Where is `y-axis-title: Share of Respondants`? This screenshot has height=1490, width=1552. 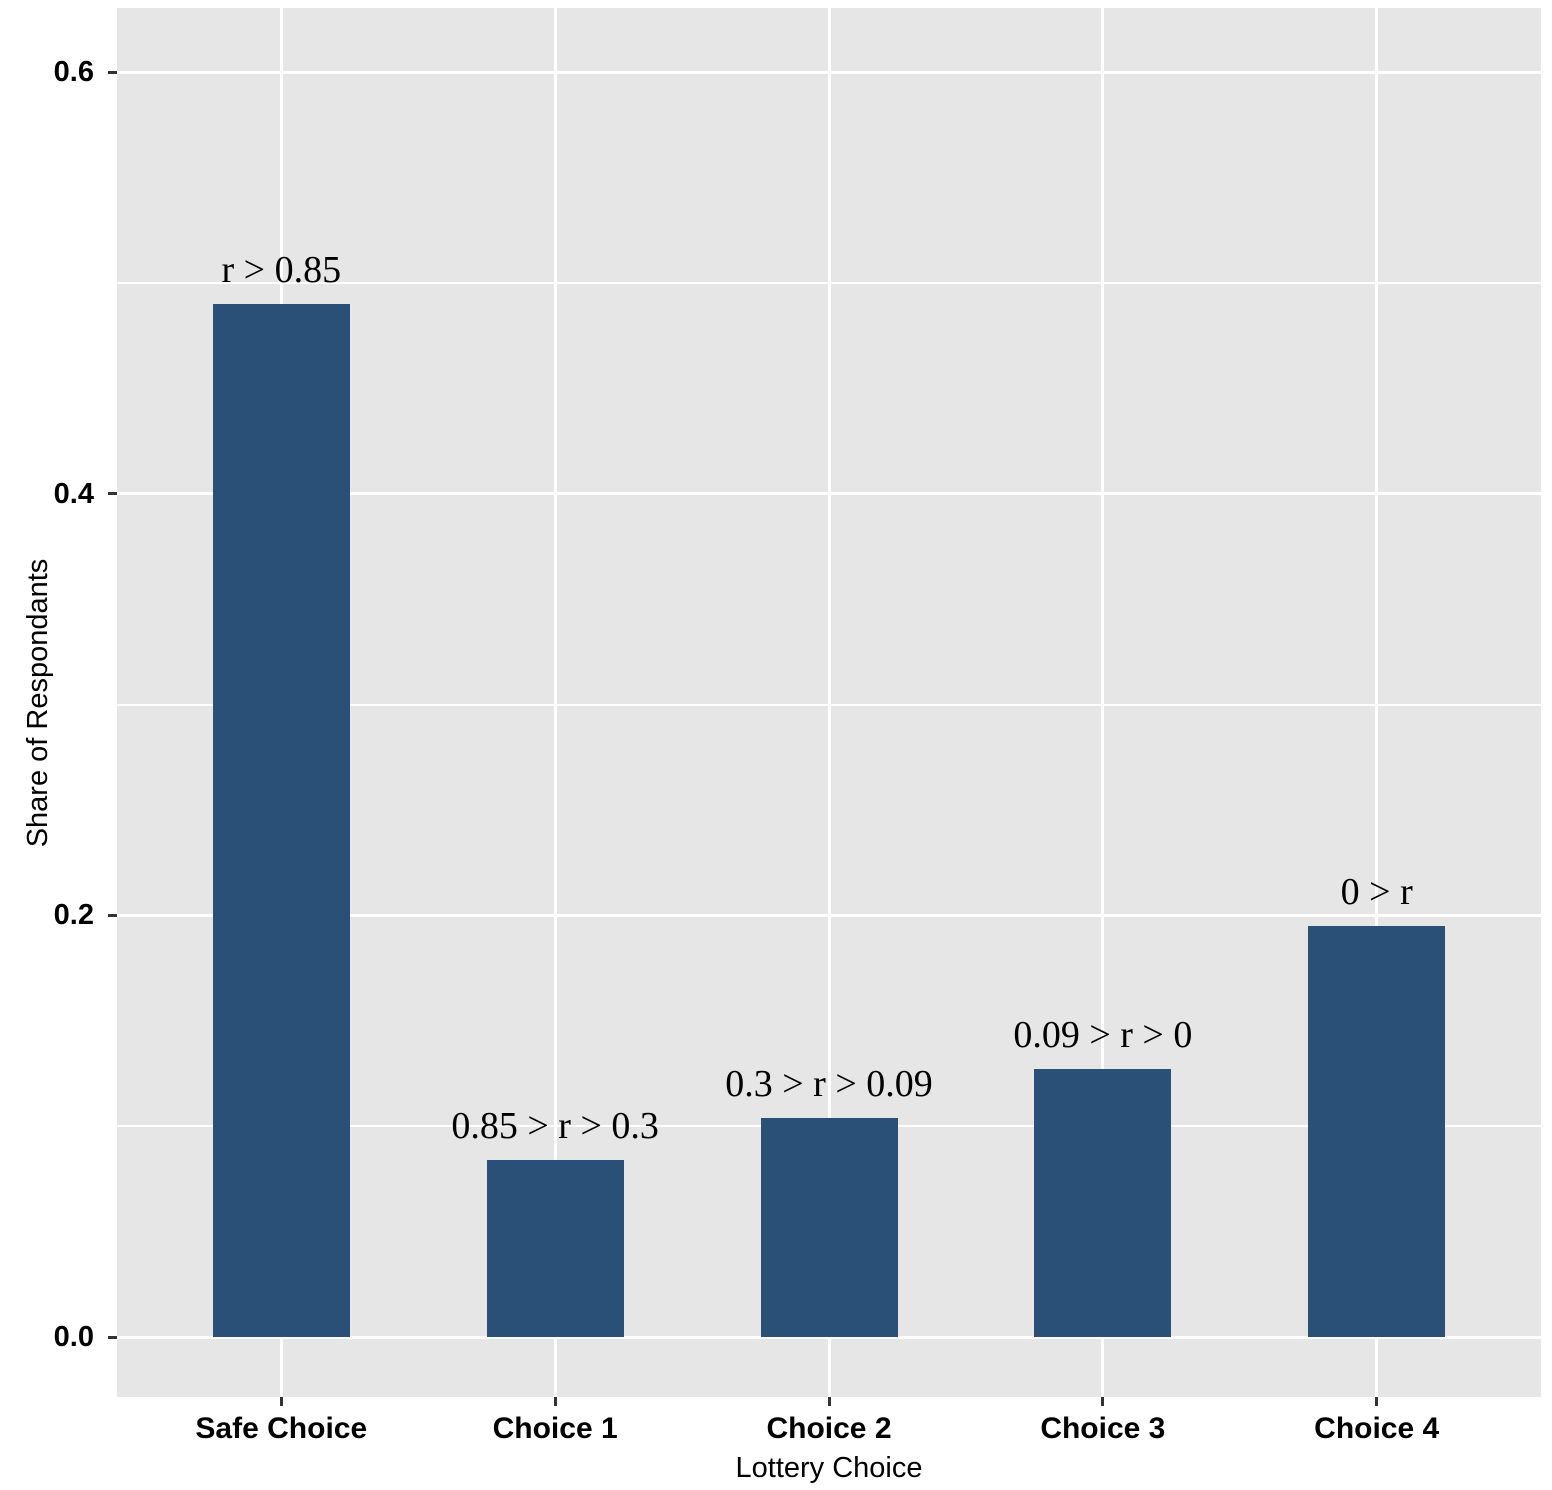
y-axis-title: Share of Respondants is located at coordinates (38, 702).